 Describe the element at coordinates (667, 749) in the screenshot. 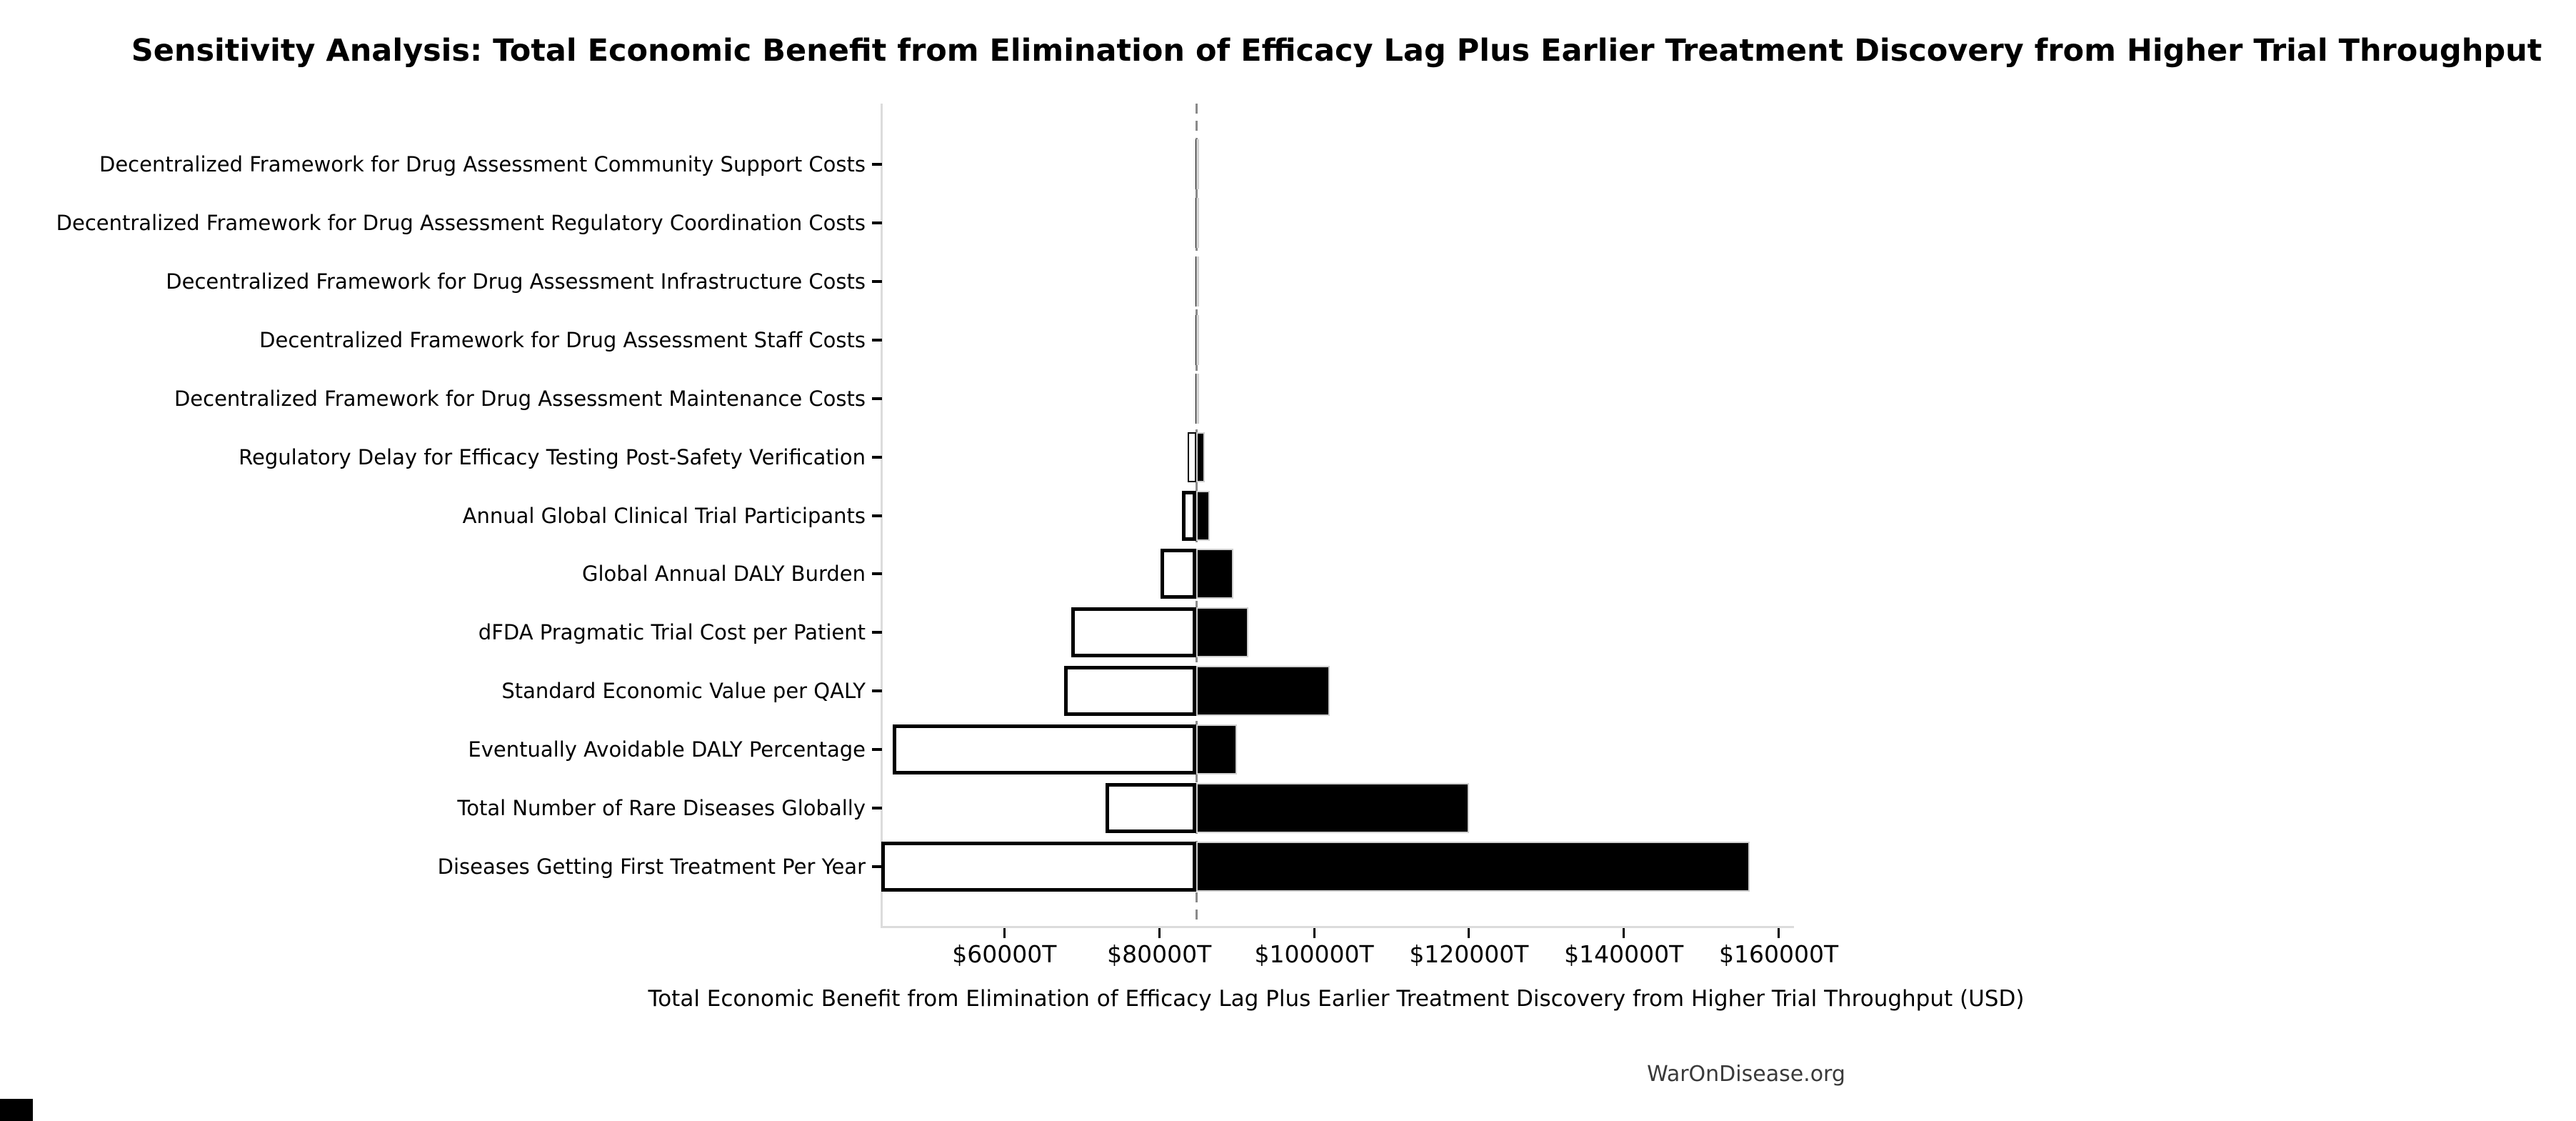

I see `y-axis-label: Eventually Avoidable DALY Percentage` at that location.